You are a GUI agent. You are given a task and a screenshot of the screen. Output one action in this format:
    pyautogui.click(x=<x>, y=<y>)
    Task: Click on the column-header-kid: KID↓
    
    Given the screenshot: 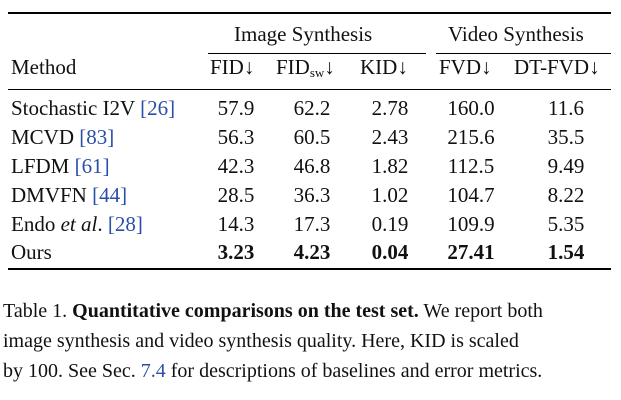 What is the action you would take?
    pyautogui.click(x=384, y=67)
    